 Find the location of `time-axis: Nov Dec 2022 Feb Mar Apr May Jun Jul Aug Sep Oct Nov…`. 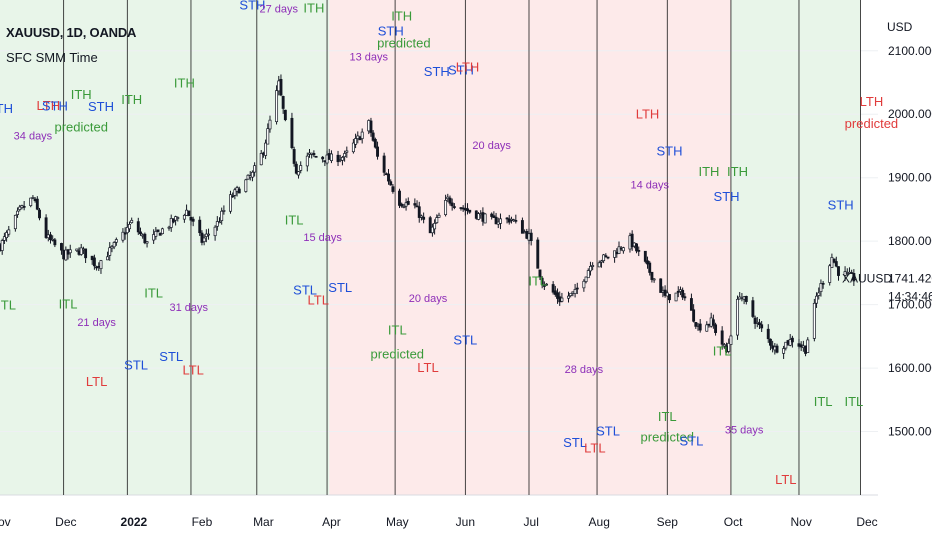

time-axis: Nov Dec 2022 Feb Mar Apr May Jun Jul Aug Sep Oct Nov… is located at coordinates (439, 522).